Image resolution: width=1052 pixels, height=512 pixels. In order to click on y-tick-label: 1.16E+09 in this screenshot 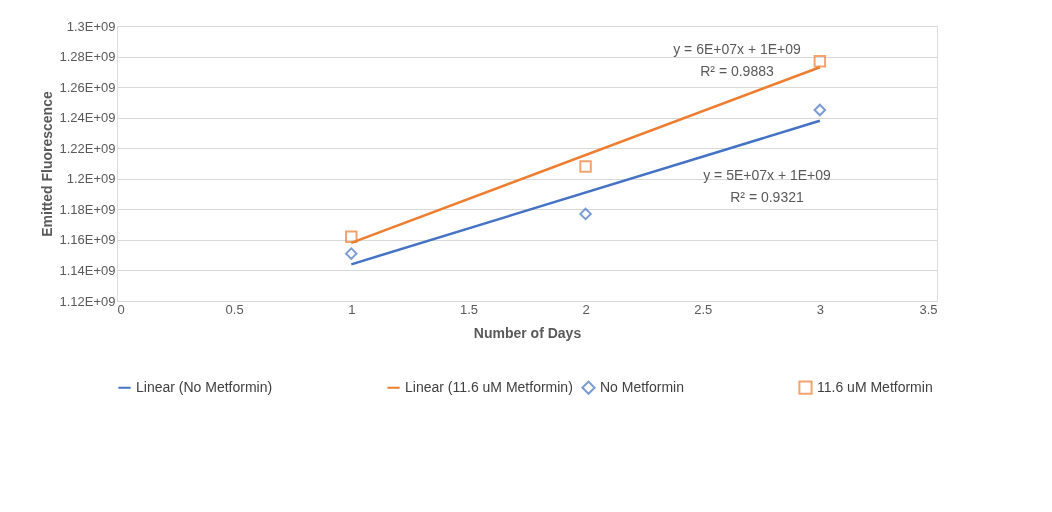, I will do `click(87, 240)`.